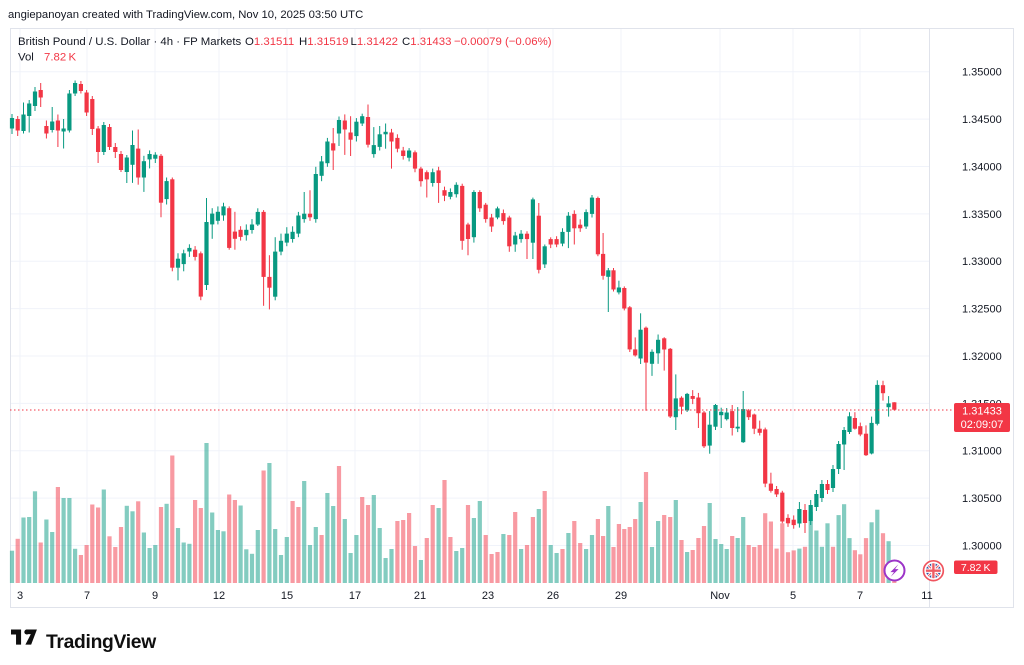 This screenshot has width=1024, height=665. Describe the element at coordinates (982, 425) in the screenshot. I see `svg-text: 02:09:07` at that location.